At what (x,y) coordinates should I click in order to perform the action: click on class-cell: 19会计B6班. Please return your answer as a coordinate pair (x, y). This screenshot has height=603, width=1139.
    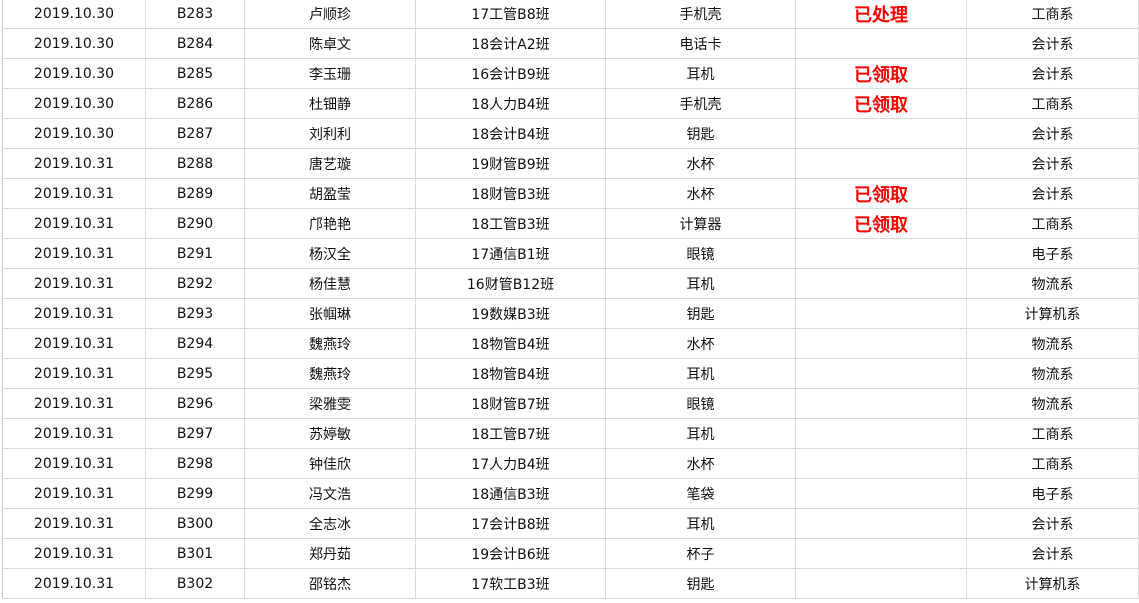
    Looking at the image, I should click on (510, 553).